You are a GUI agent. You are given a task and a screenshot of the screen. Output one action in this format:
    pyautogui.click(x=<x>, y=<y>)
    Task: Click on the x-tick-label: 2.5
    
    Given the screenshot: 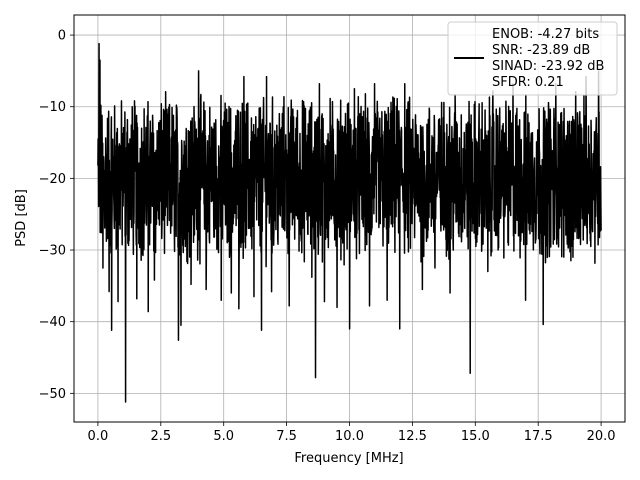 What is the action you would take?
    pyautogui.click(x=160, y=436)
    